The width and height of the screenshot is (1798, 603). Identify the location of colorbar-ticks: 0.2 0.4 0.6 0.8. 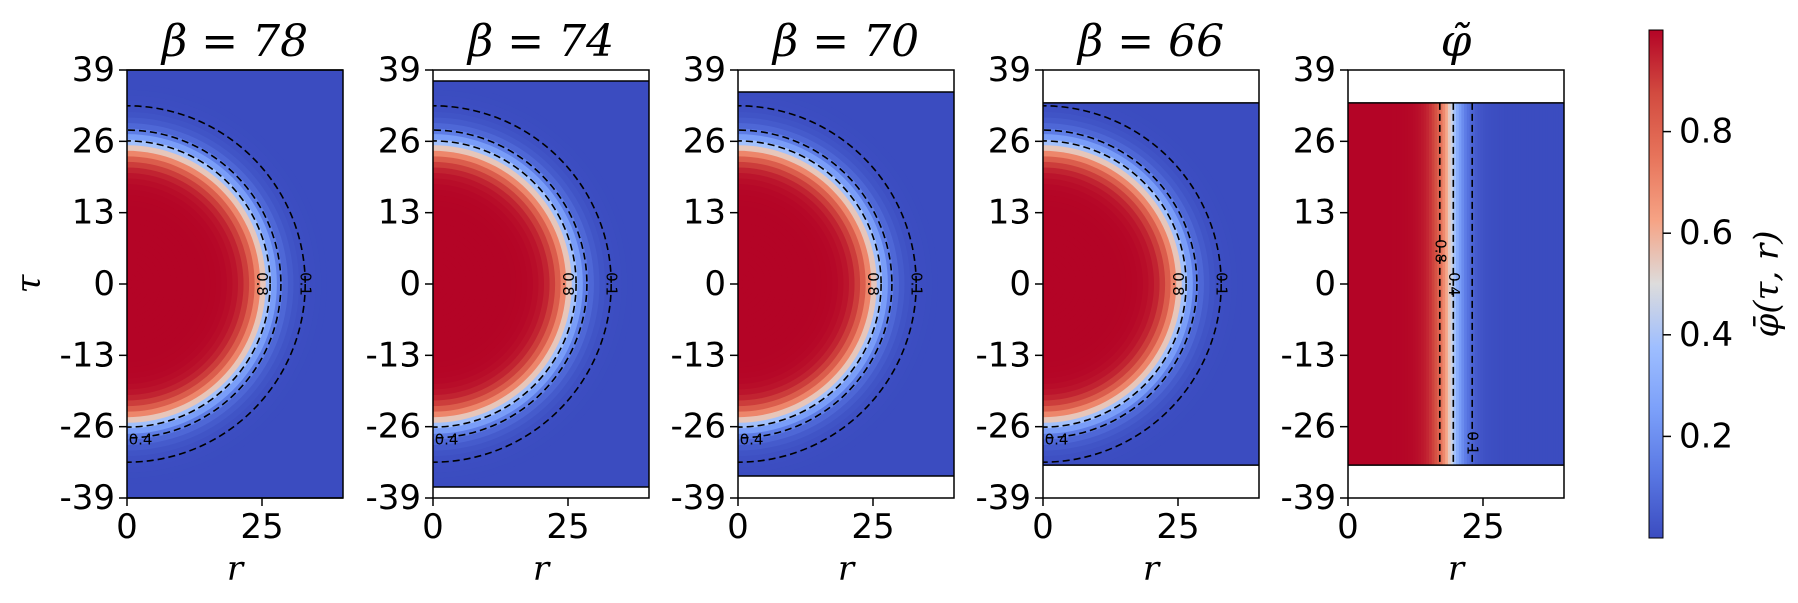
(1698, 284).